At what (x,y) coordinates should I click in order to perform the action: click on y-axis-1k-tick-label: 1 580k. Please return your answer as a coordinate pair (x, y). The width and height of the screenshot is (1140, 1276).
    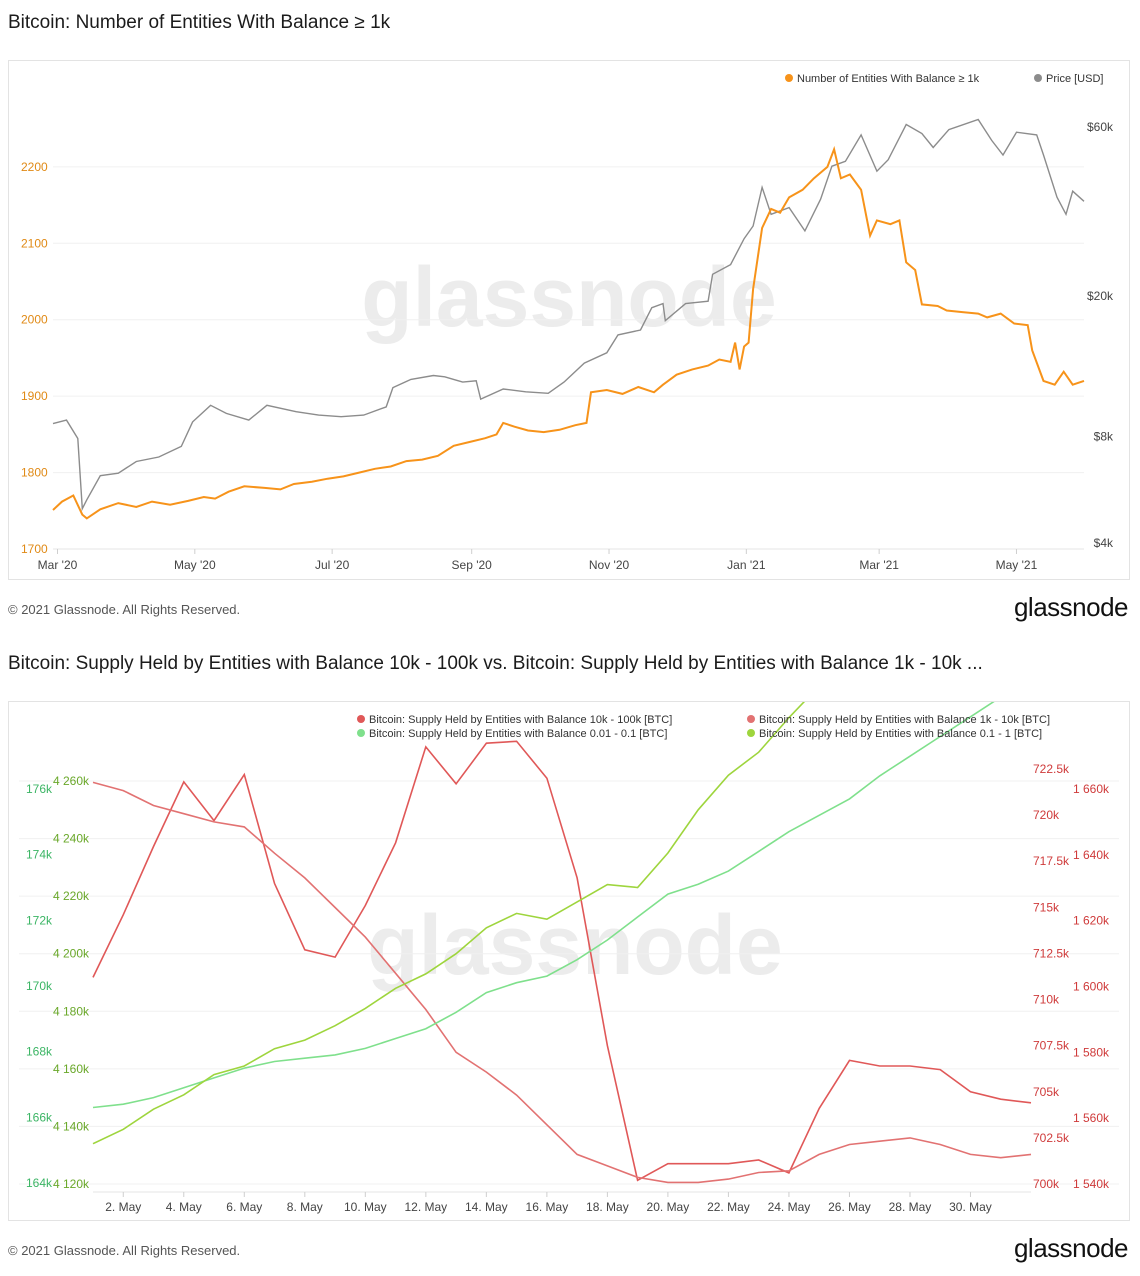
    Looking at the image, I should click on (1091, 1052).